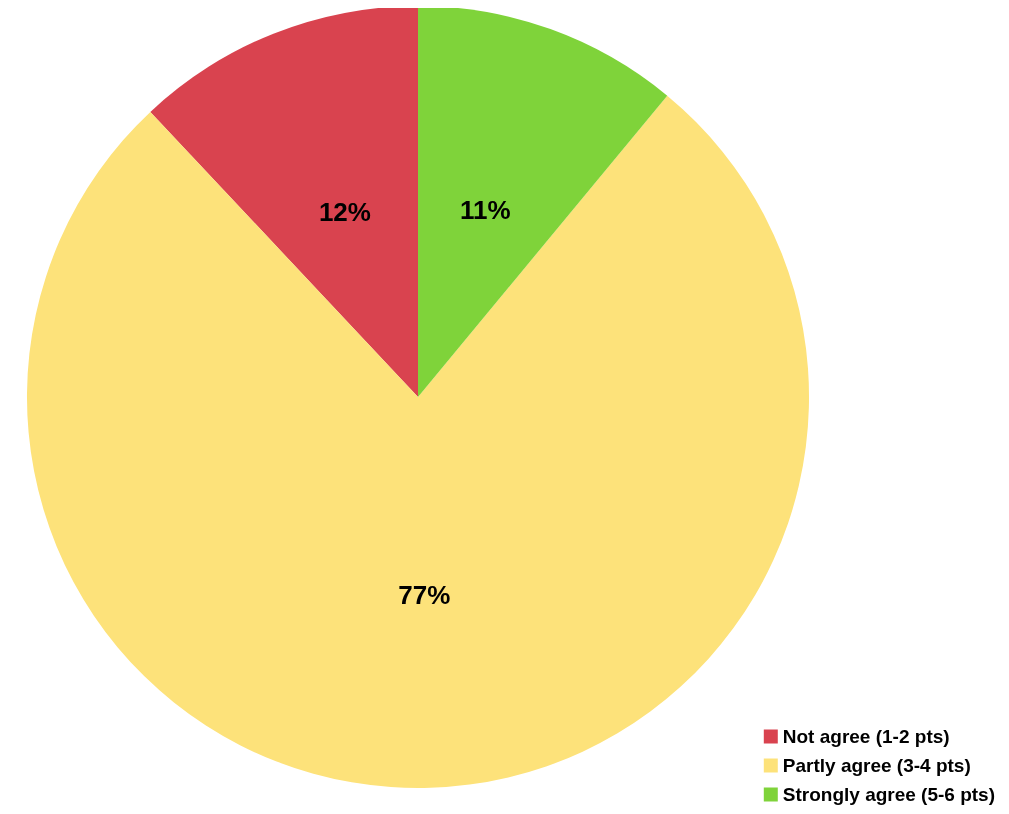 Image resolution: width=1009 pixels, height=814 pixels. What do you see at coordinates (876, 765) in the screenshot?
I see `legend-label: Partly agree (3-4 pts)` at bounding box center [876, 765].